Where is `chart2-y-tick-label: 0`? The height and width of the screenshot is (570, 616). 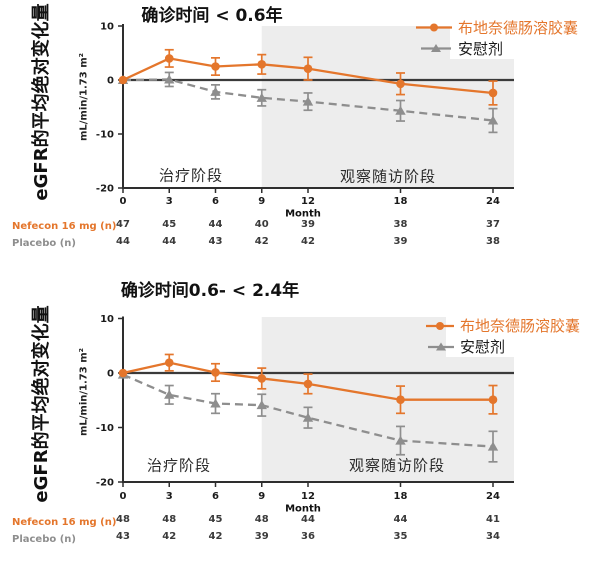 chart2-y-tick-label: 0 is located at coordinates (110, 374).